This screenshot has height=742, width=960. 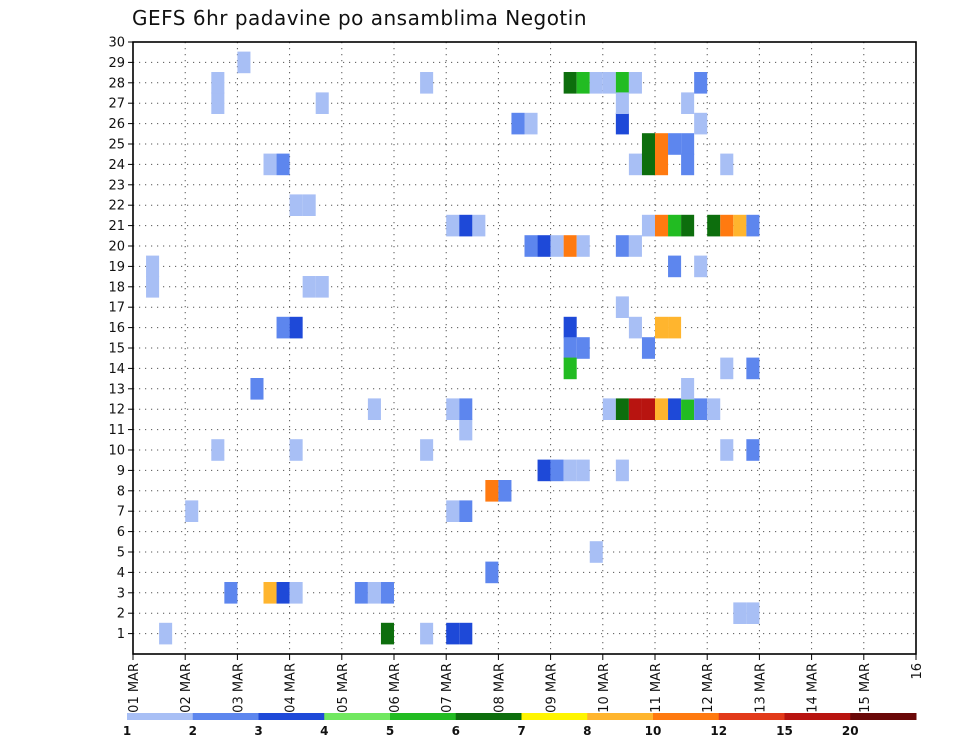 What do you see at coordinates (116, 247) in the screenshot?
I see `y-tick-label: 20` at bounding box center [116, 247].